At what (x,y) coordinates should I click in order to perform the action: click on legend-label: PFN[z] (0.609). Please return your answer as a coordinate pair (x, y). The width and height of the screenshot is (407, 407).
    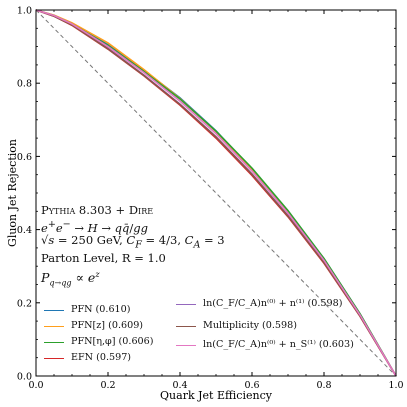
    Looking at the image, I should click on (107, 325).